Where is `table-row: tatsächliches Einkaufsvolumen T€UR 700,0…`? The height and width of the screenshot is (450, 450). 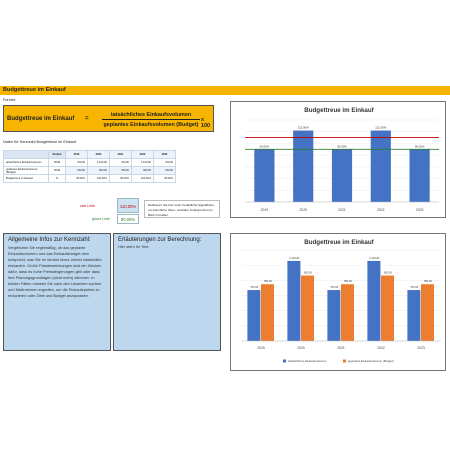
table-row: tatsächliches Einkaufsvolumen T€UR 700,0… is located at coordinates (89, 162).